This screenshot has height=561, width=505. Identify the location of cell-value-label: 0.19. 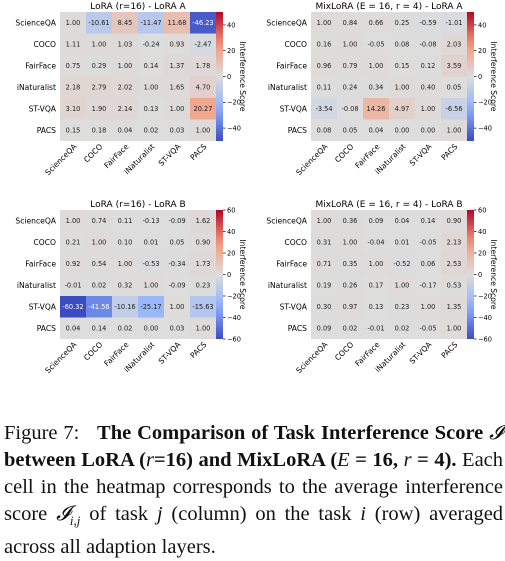
(324, 285).